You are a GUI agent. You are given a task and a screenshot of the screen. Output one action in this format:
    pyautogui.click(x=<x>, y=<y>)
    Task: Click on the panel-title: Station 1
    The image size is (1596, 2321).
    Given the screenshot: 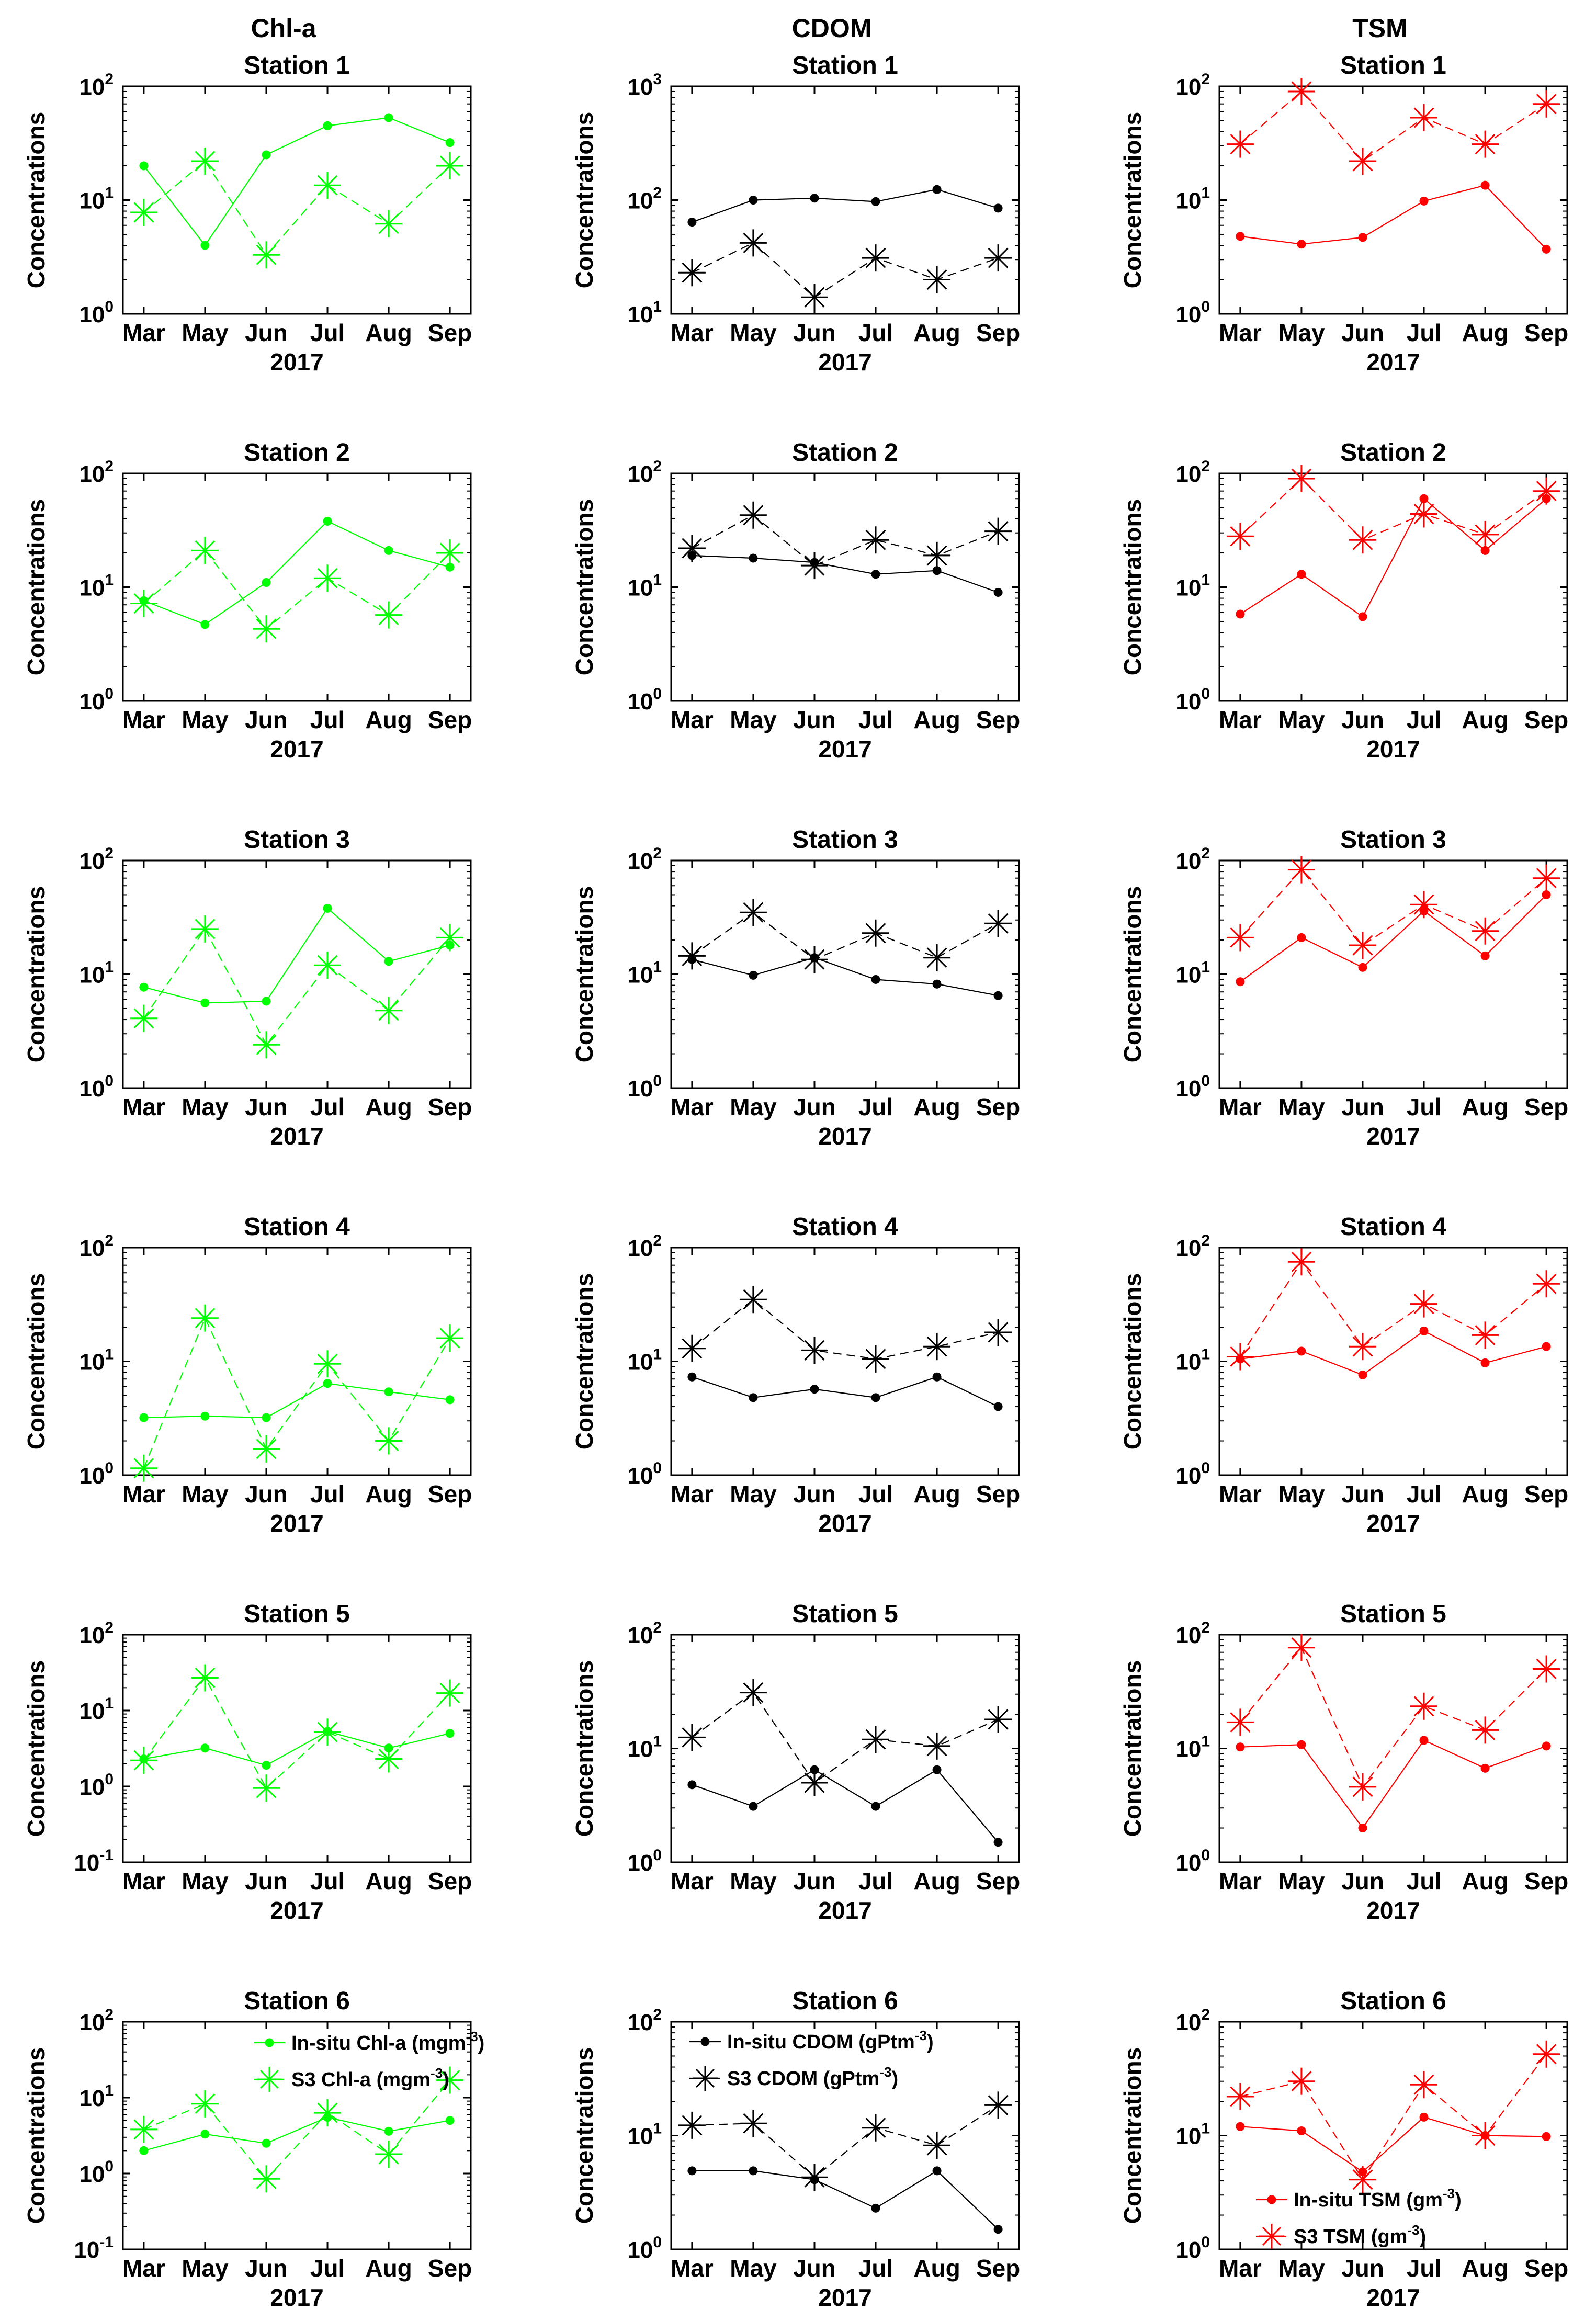 What is the action you would take?
    pyautogui.click(x=845, y=66)
    